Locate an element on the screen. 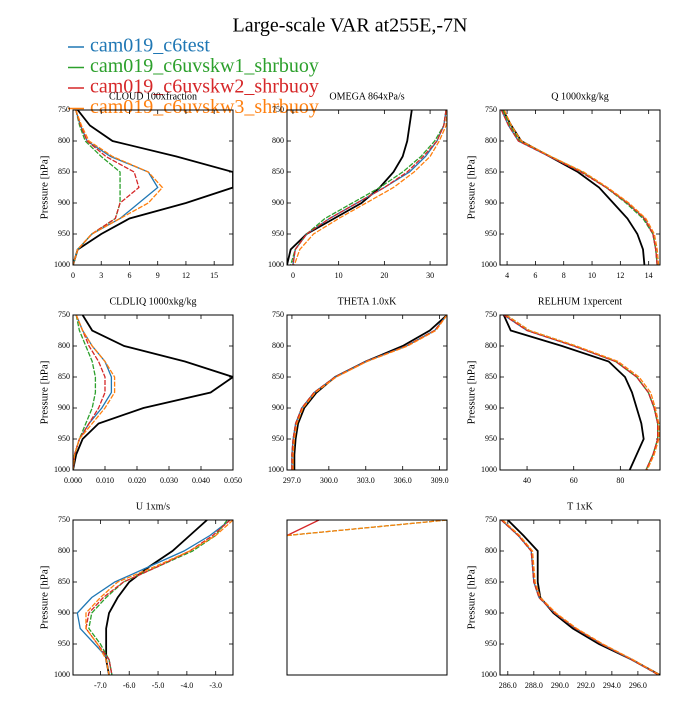 This screenshot has height=705, width=700. x-tick-label: -7.0 is located at coordinates (100, 685).